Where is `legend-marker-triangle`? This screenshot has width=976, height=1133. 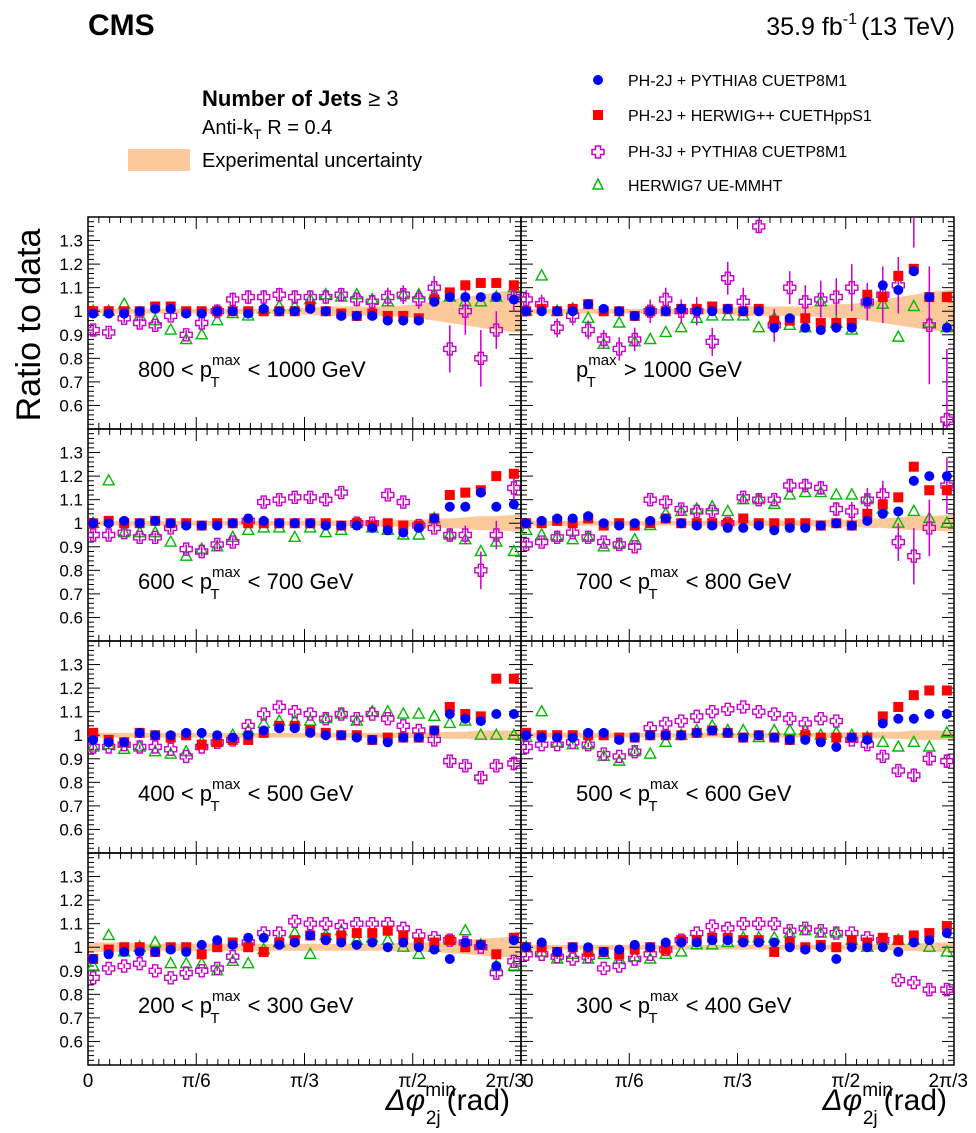
legend-marker-triangle is located at coordinates (598, 183).